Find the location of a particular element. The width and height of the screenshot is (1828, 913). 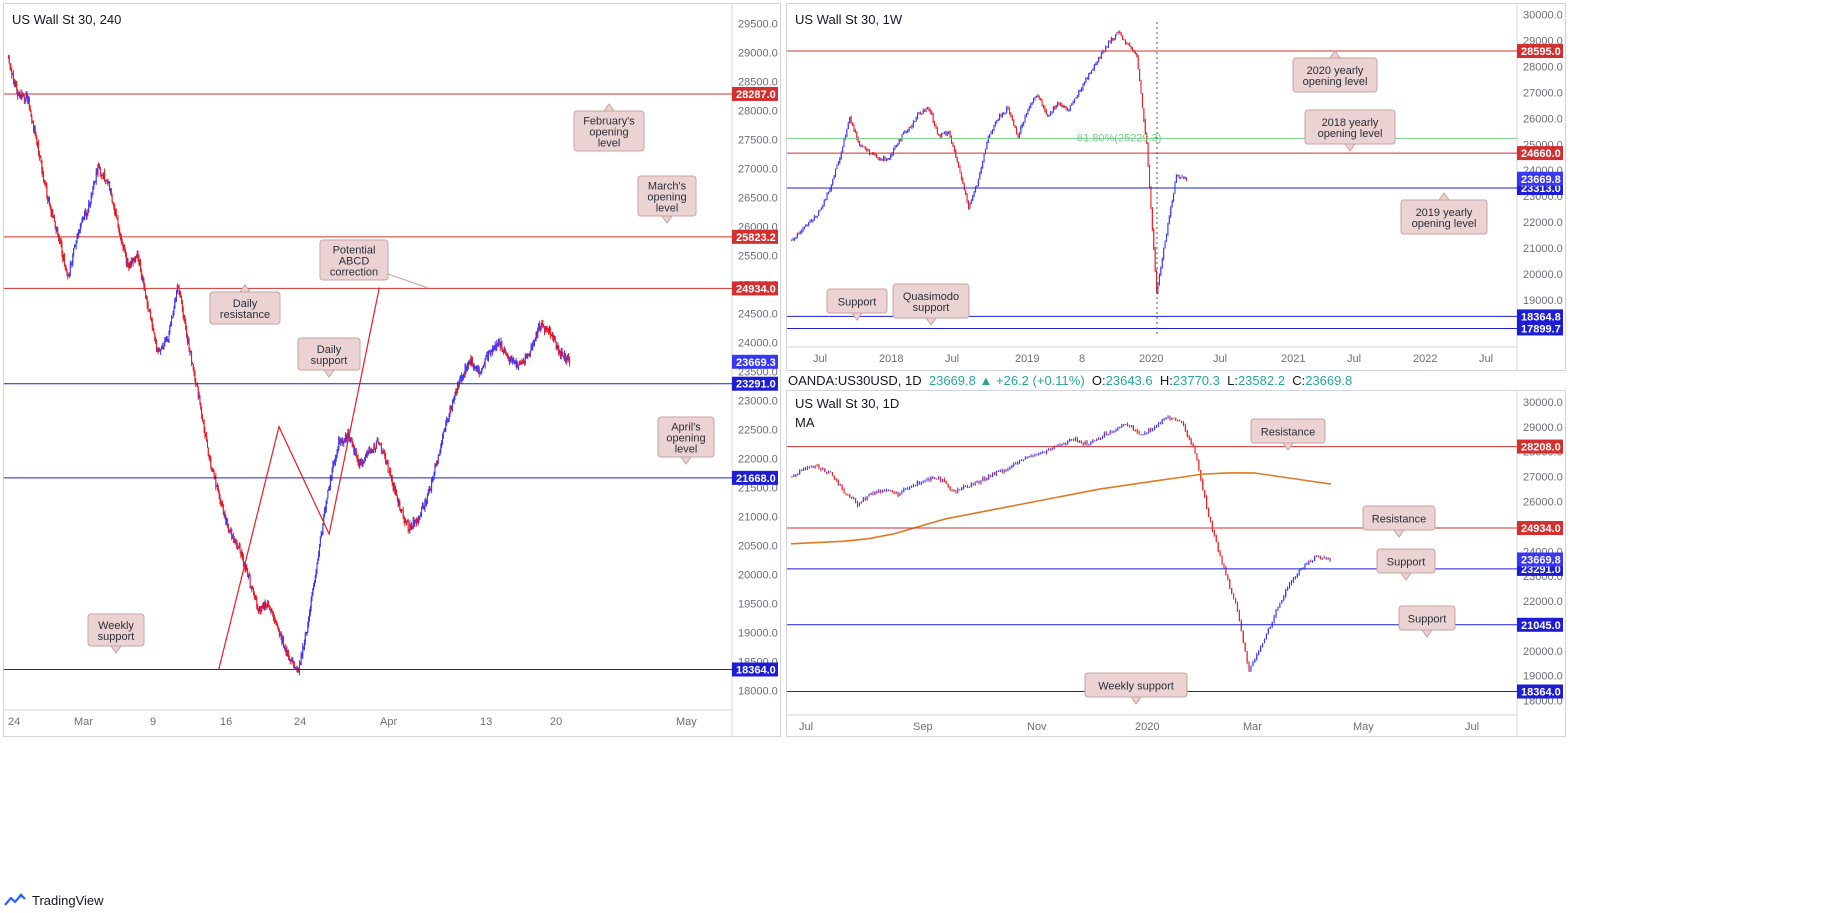

branding: TradingView is located at coordinates (54, 900).